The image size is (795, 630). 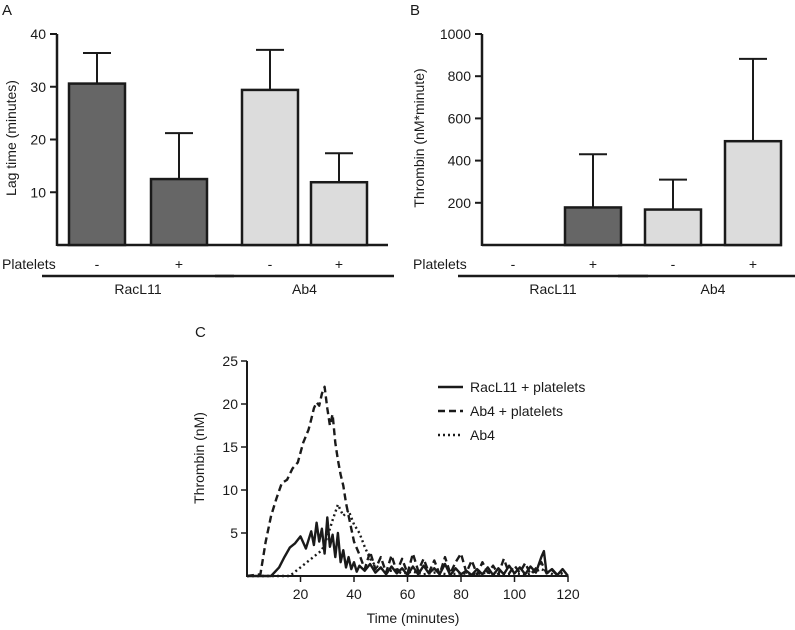 I want to click on b-y-tick-label: 600, so click(x=460, y=118).